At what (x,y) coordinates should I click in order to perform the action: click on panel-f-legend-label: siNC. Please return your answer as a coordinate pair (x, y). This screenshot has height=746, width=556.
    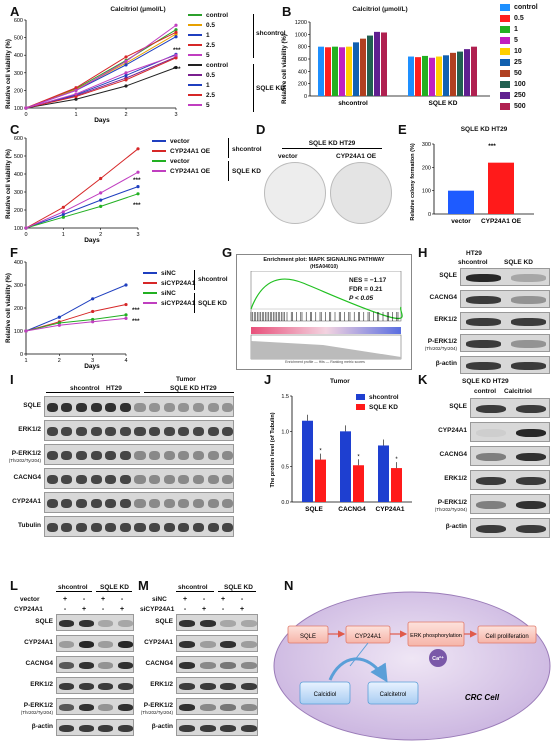
    Looking at the image, I should click on (168, 293).